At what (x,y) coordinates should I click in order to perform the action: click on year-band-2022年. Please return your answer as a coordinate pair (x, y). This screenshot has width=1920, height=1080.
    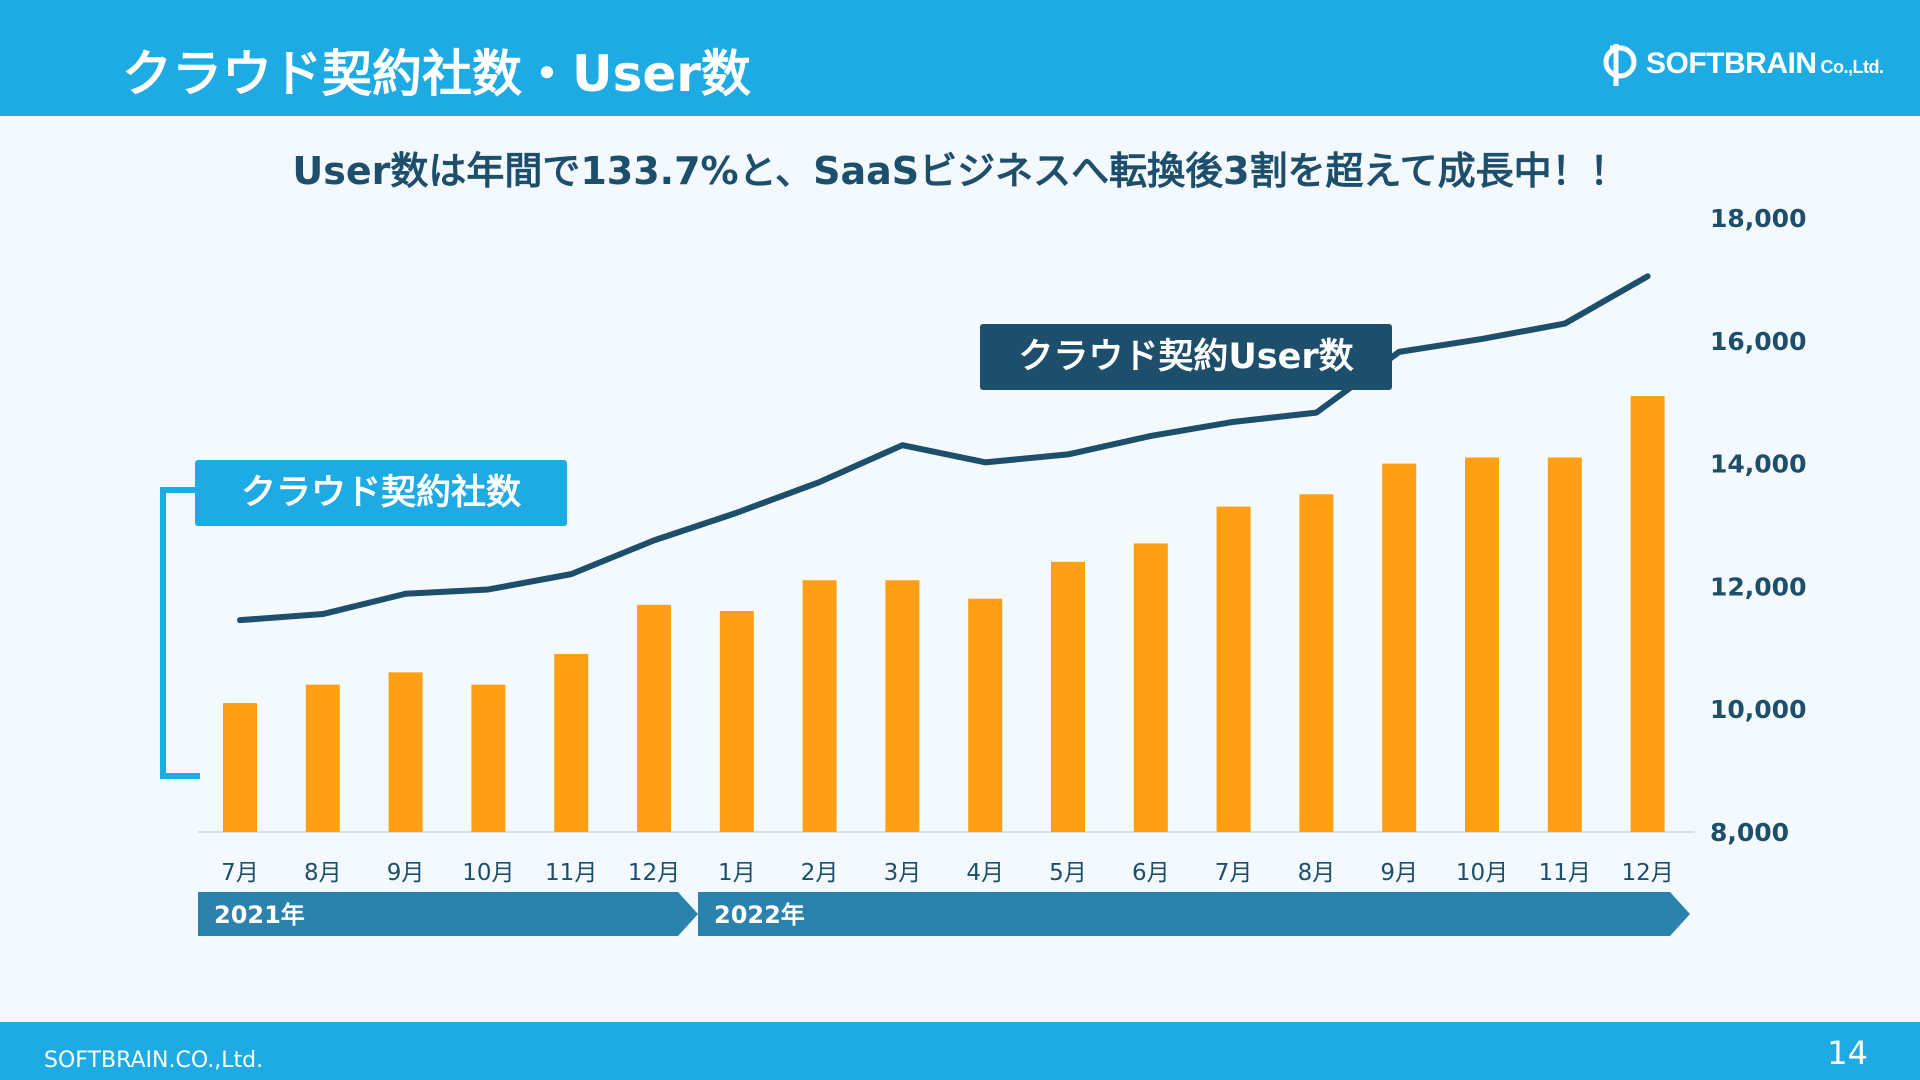
    Looking at the image, I should click on (1194, 914).